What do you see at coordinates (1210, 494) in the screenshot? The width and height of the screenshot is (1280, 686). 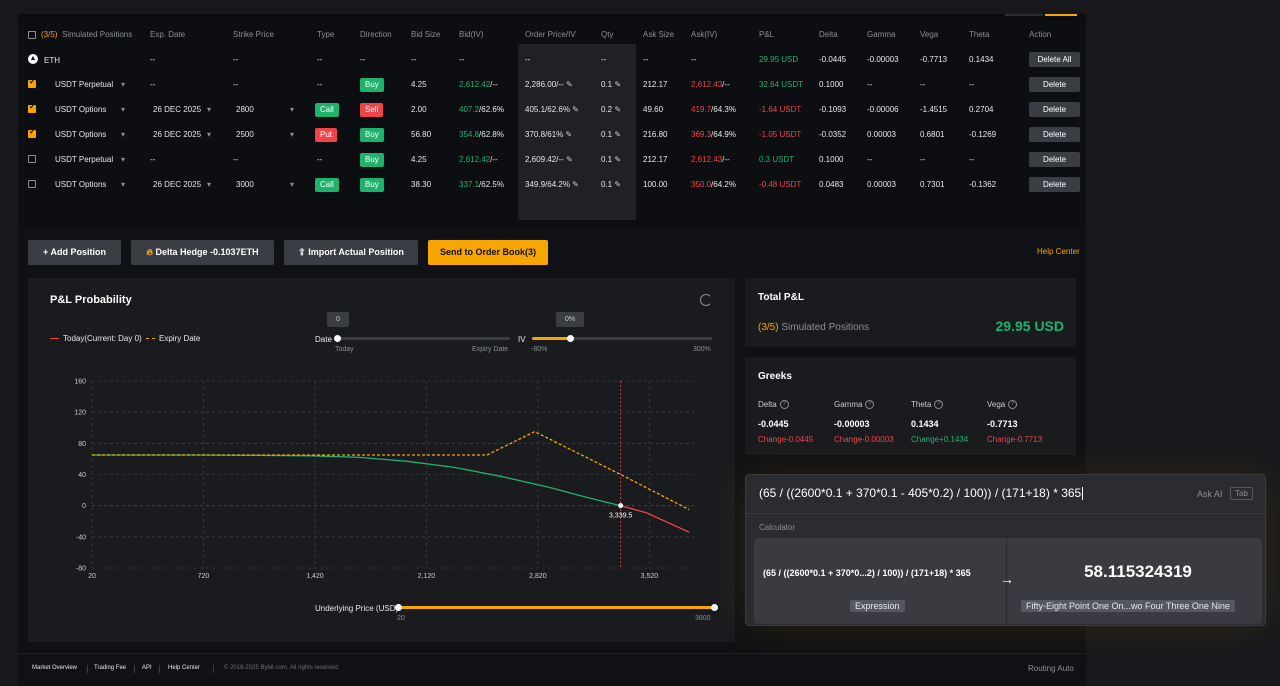 I see `ask-ai-label: Ask AI` at bounding box center [1210, 494].